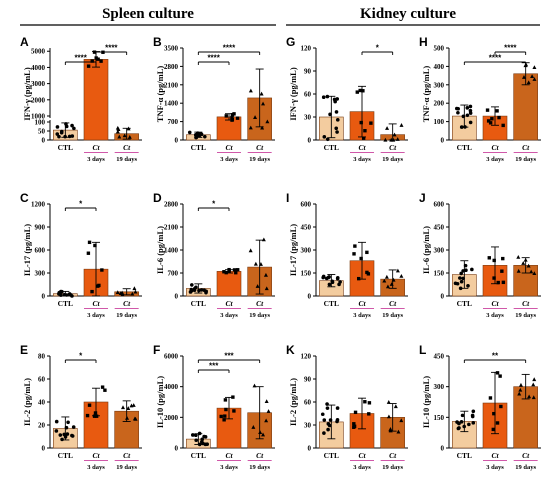 Image resolution: width=550 pixels, height=480 pixels. Describe the element at coordinates (38, 52) in the screenshot. I see `panel-A-ytick-label-7: 5000` at that location.